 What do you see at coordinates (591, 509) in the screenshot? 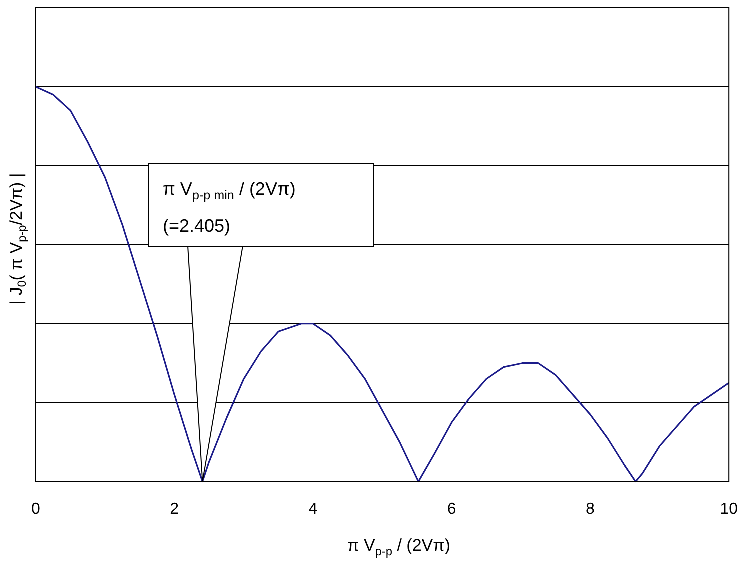
I see `x-tick-label: 8` at bounding box center [591, 509].